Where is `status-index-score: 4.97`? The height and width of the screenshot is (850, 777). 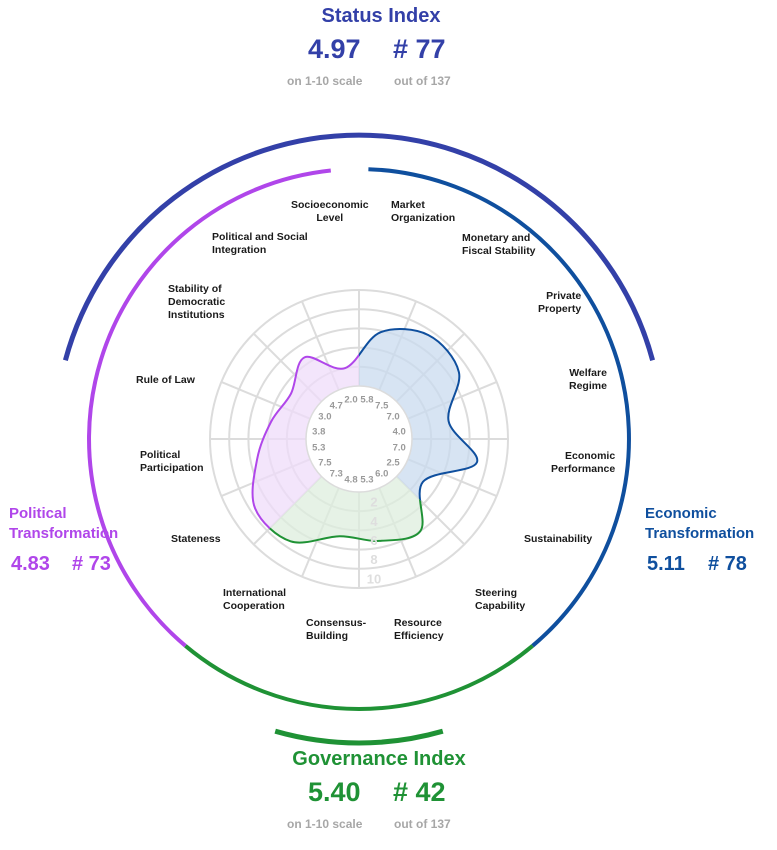
status-index-score: 4.97 is located at coordinates (334, 49).